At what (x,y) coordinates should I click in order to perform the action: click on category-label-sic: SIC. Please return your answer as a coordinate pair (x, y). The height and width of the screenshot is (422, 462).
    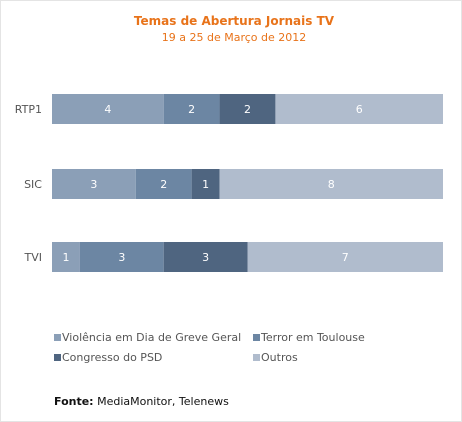
    Looking at the image, I should click on (33, 184).